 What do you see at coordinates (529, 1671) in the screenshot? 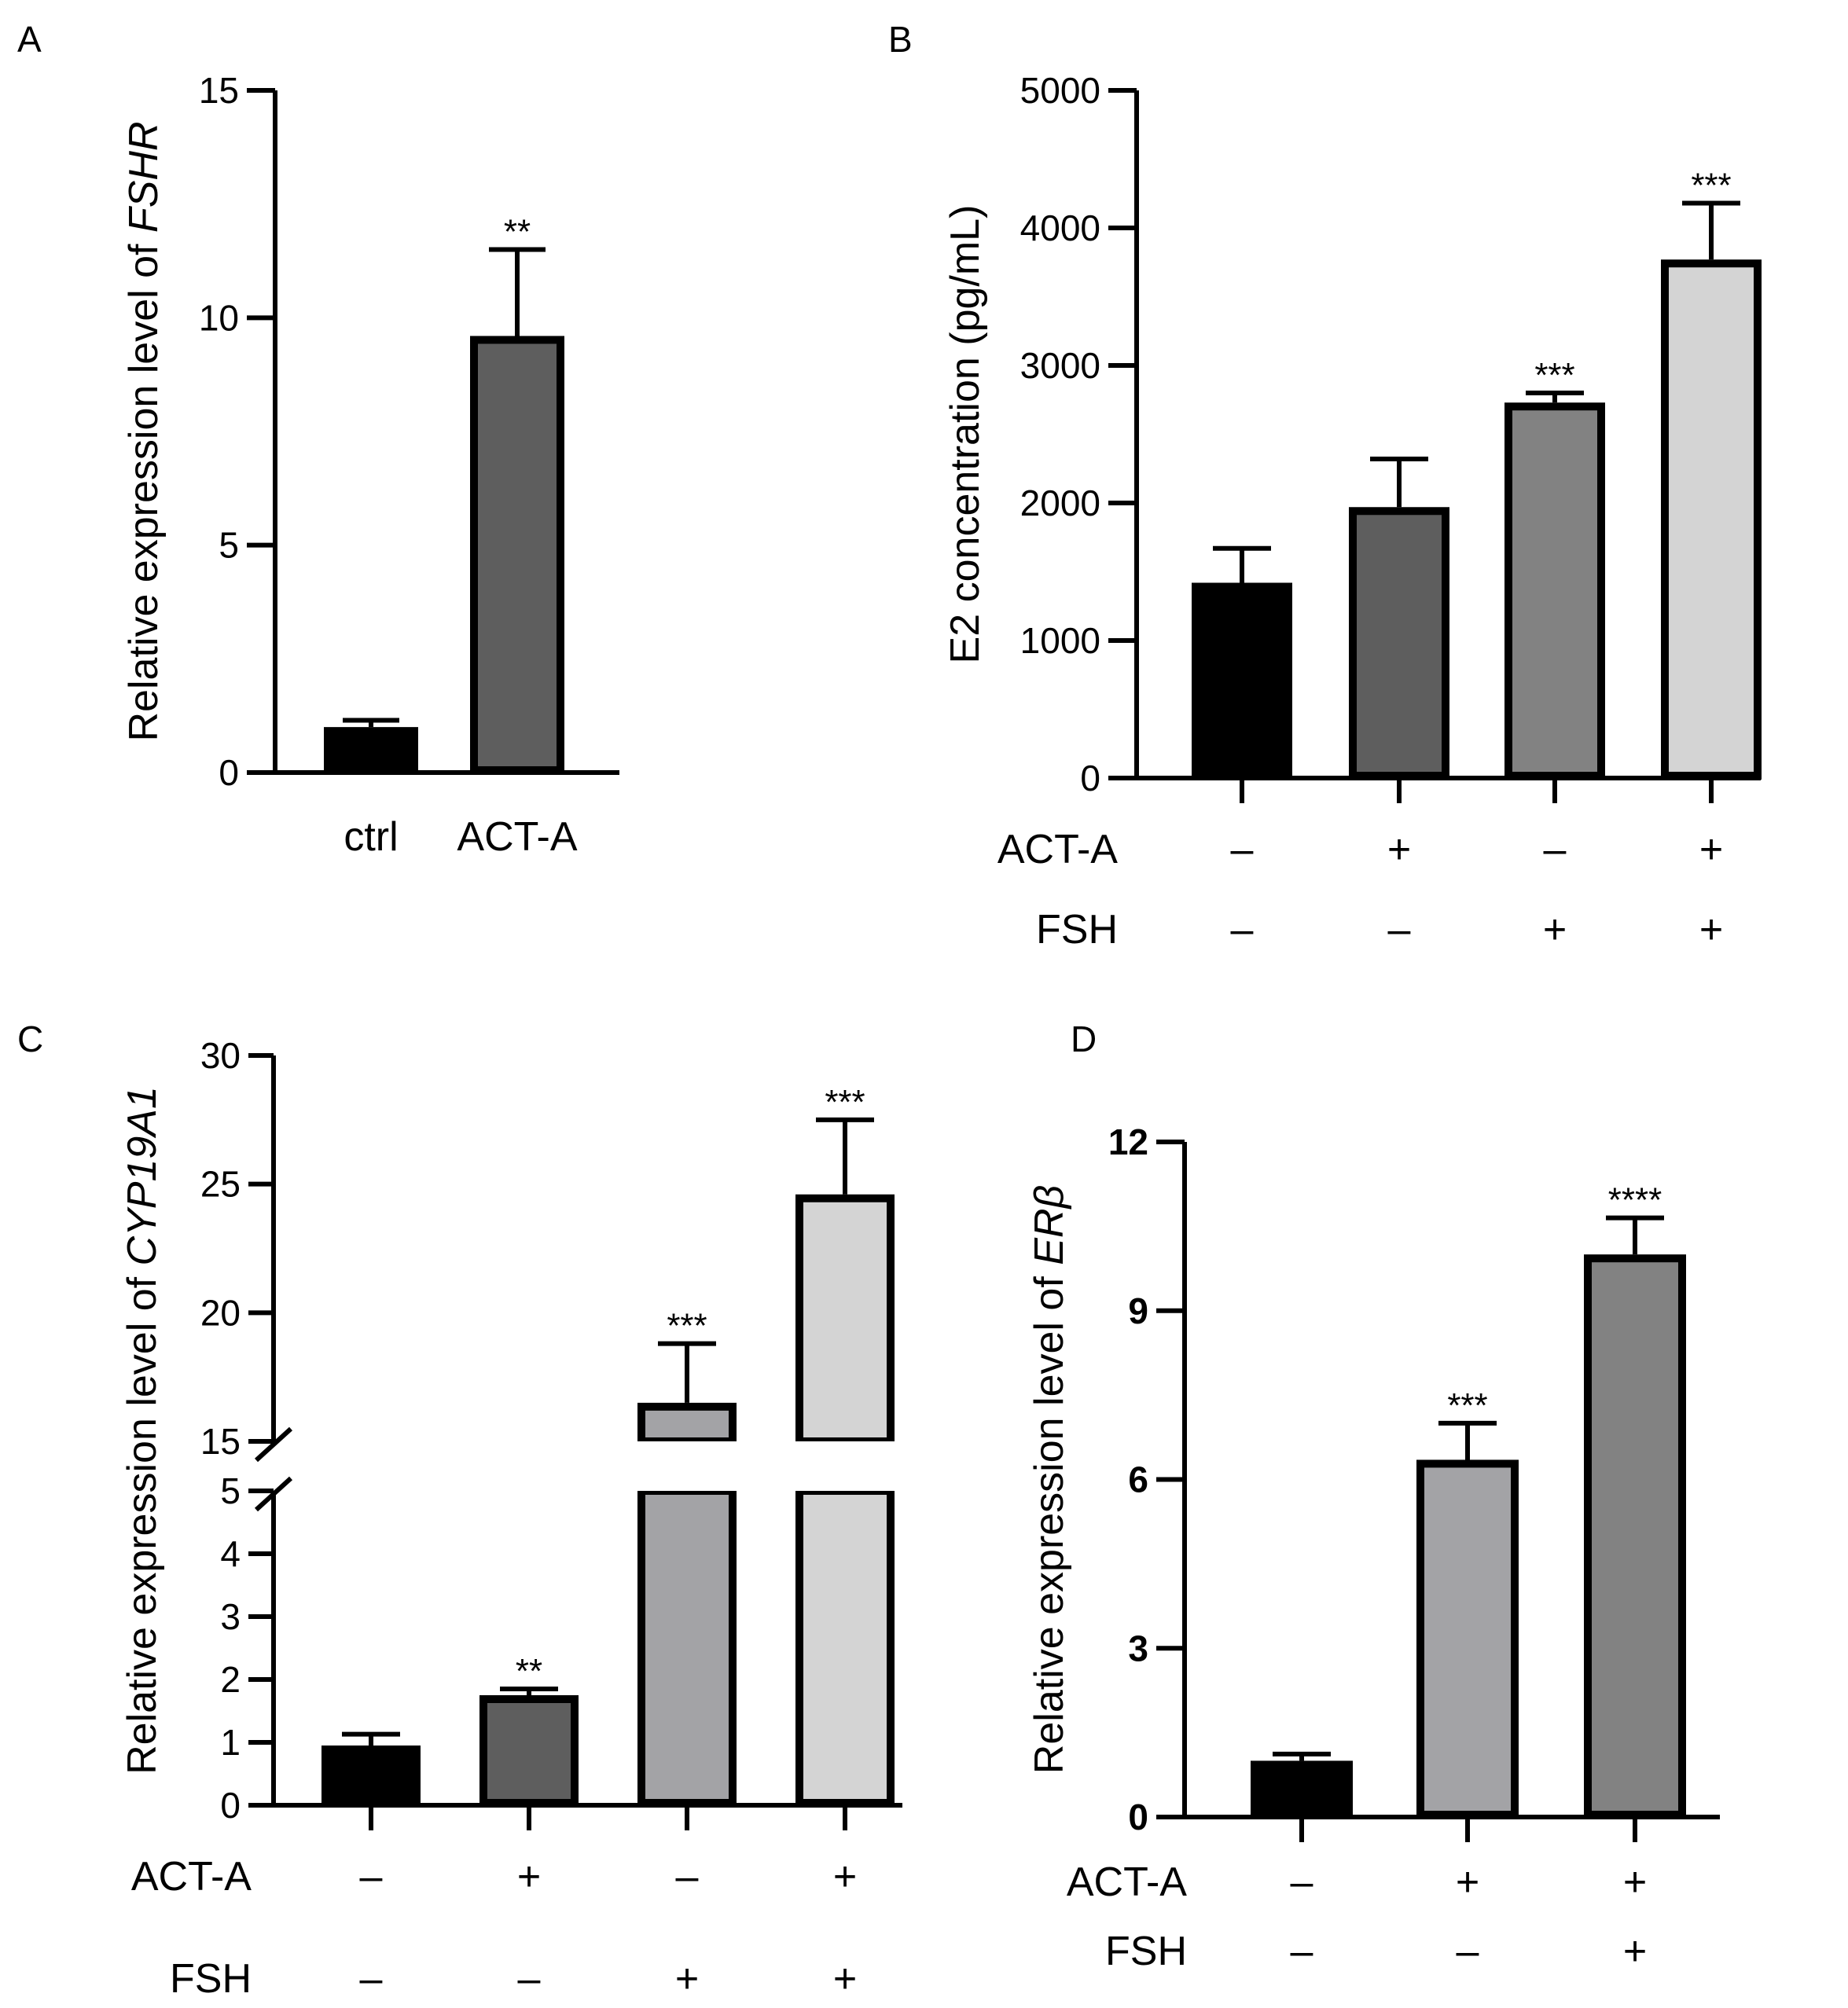
I see `significance-label-c-1: **` at bounding box center [529, 1671].